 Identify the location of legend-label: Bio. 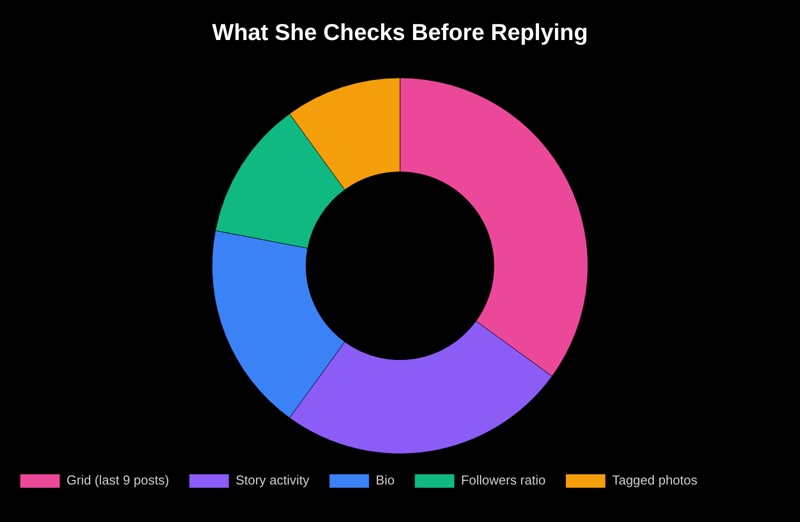
(385, 480).